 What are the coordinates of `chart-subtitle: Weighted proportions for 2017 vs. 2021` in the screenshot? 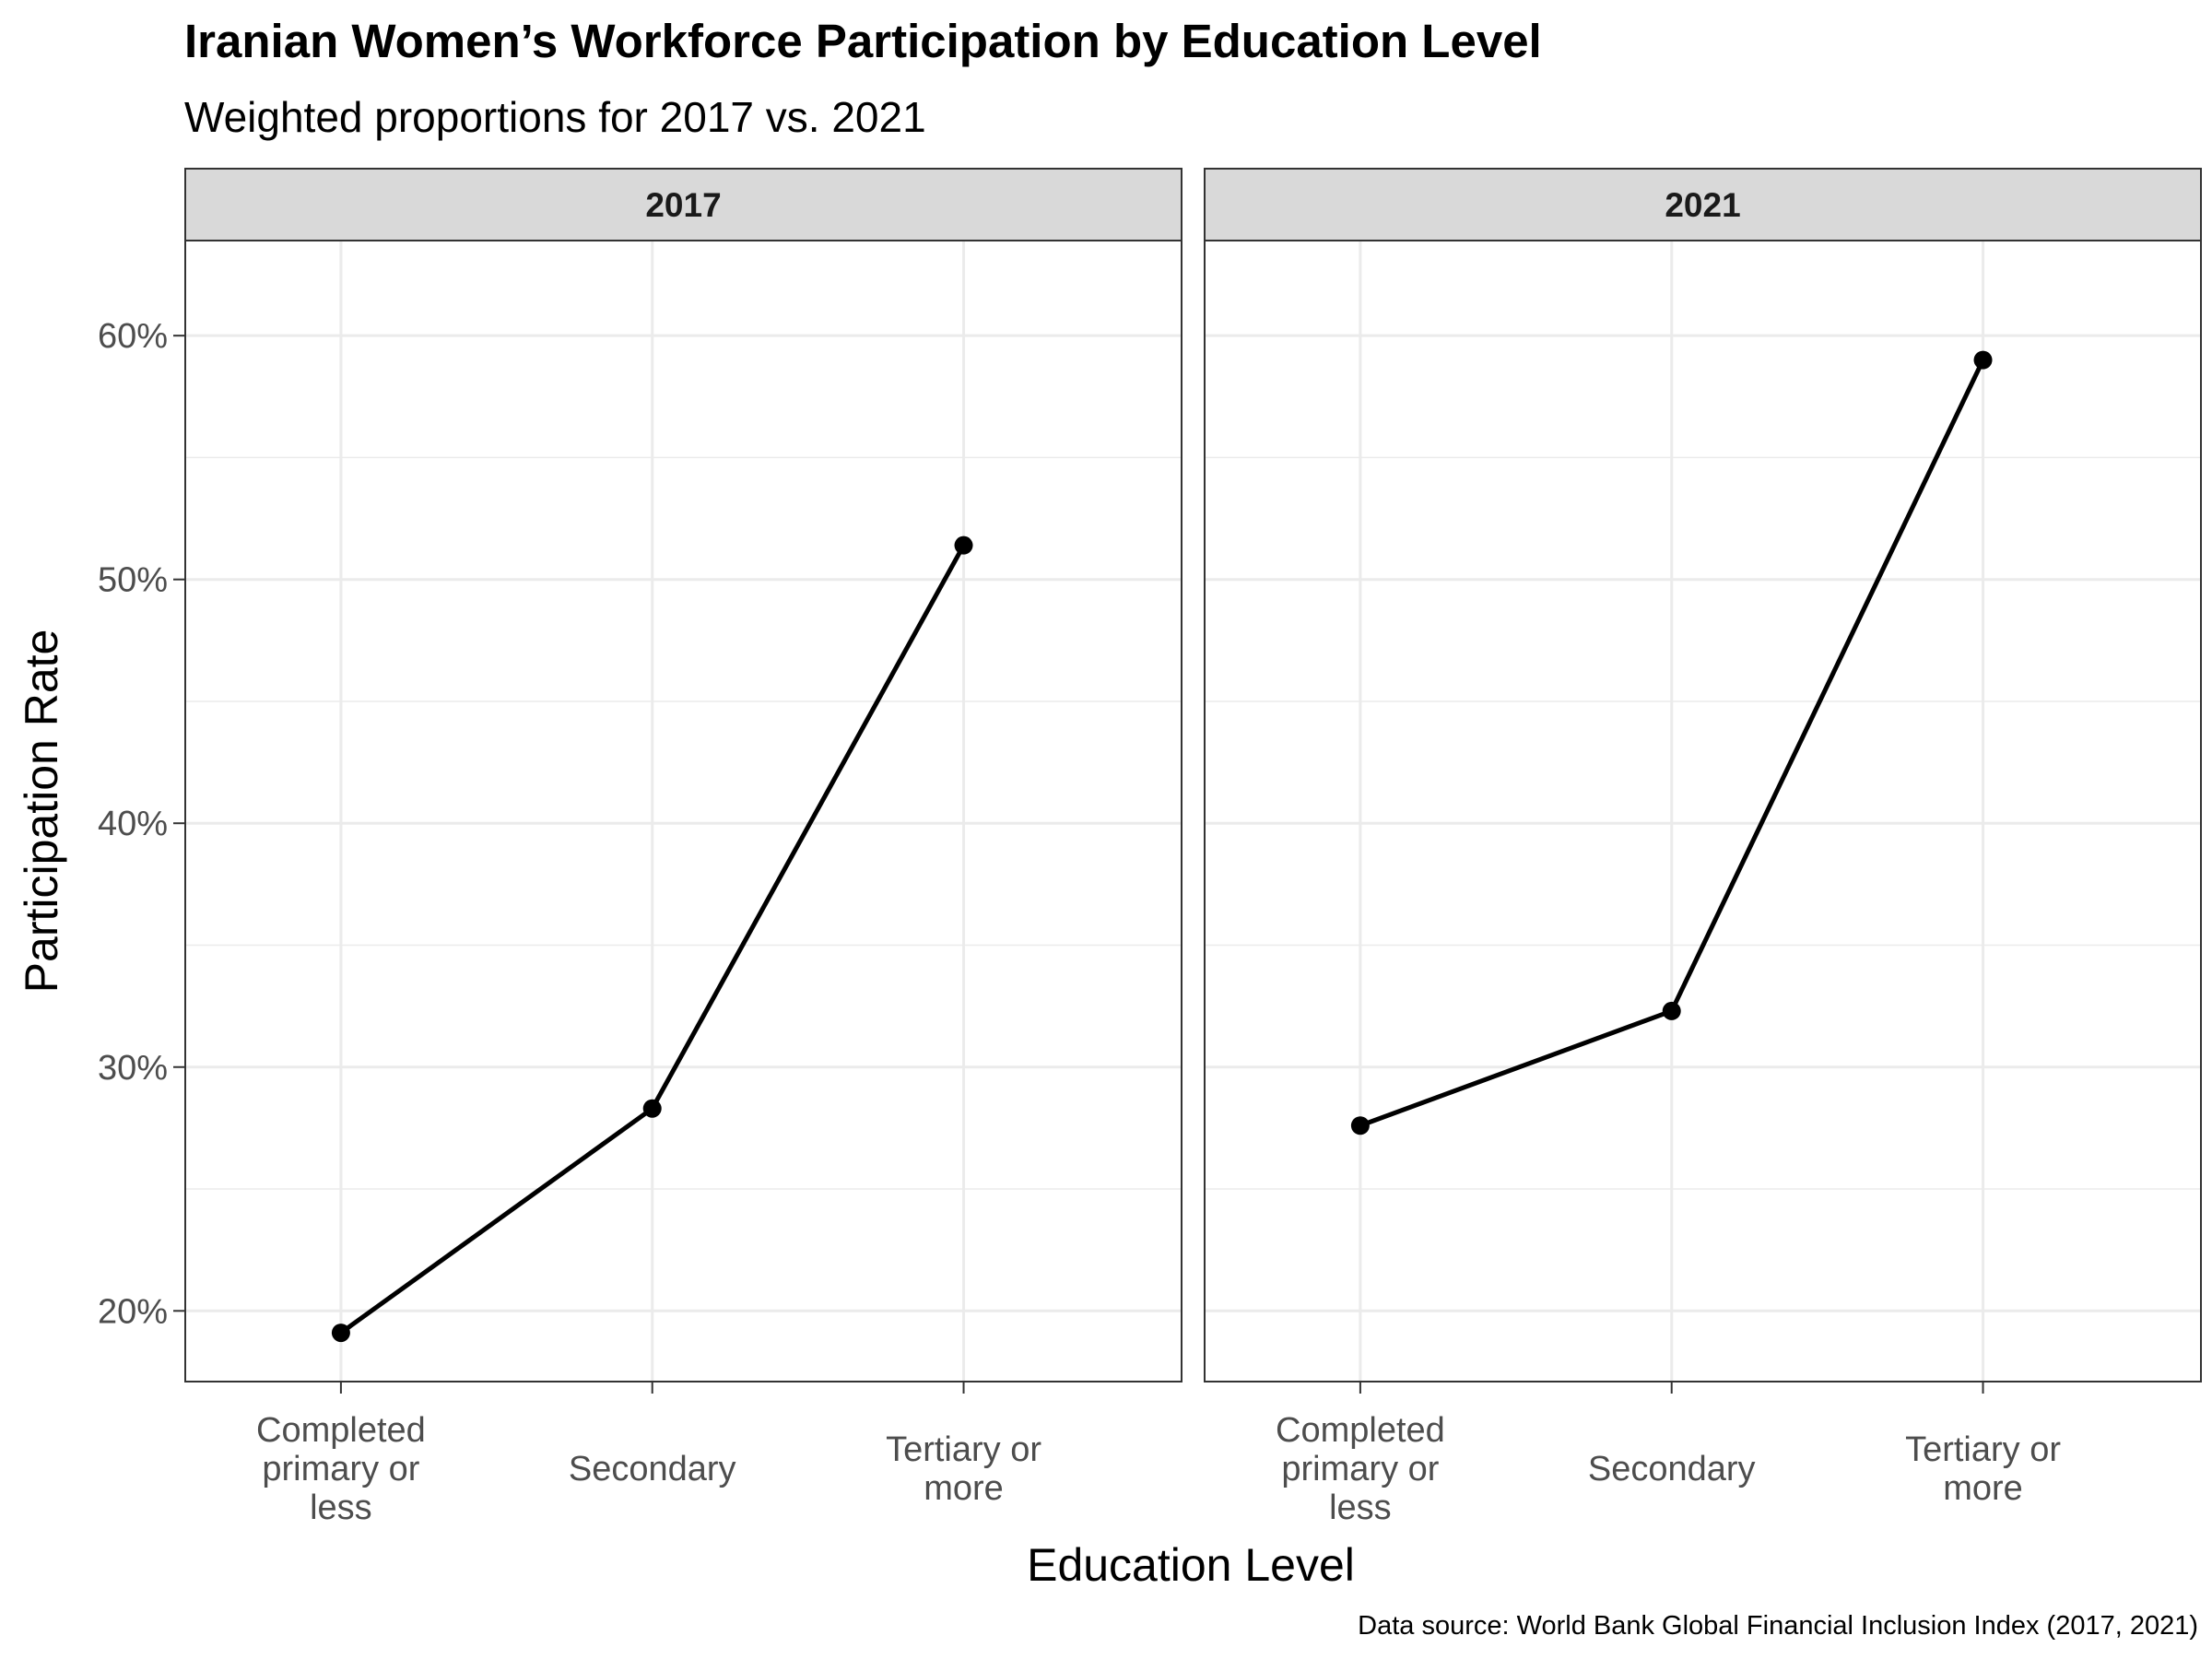 It's located at (555, 117).